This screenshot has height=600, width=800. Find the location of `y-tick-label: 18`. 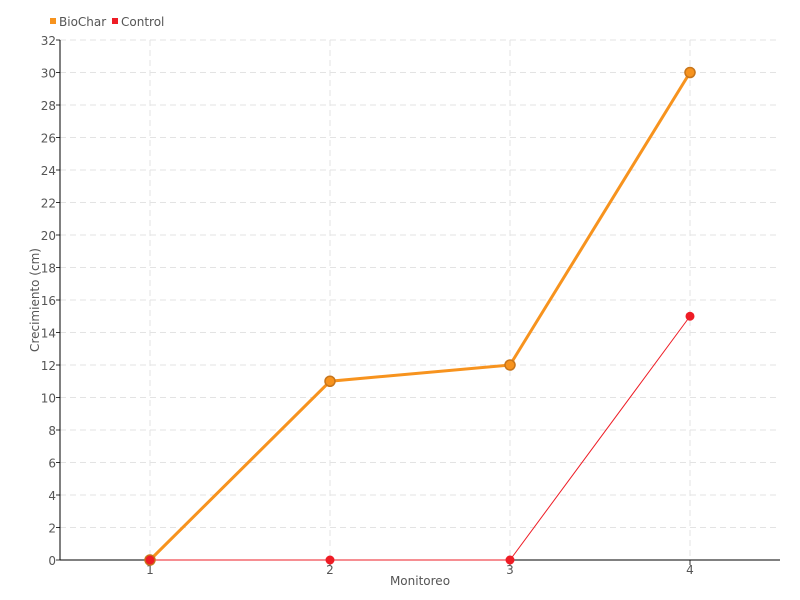

y-tick-label: 18 is located at coordinates (48, 269).